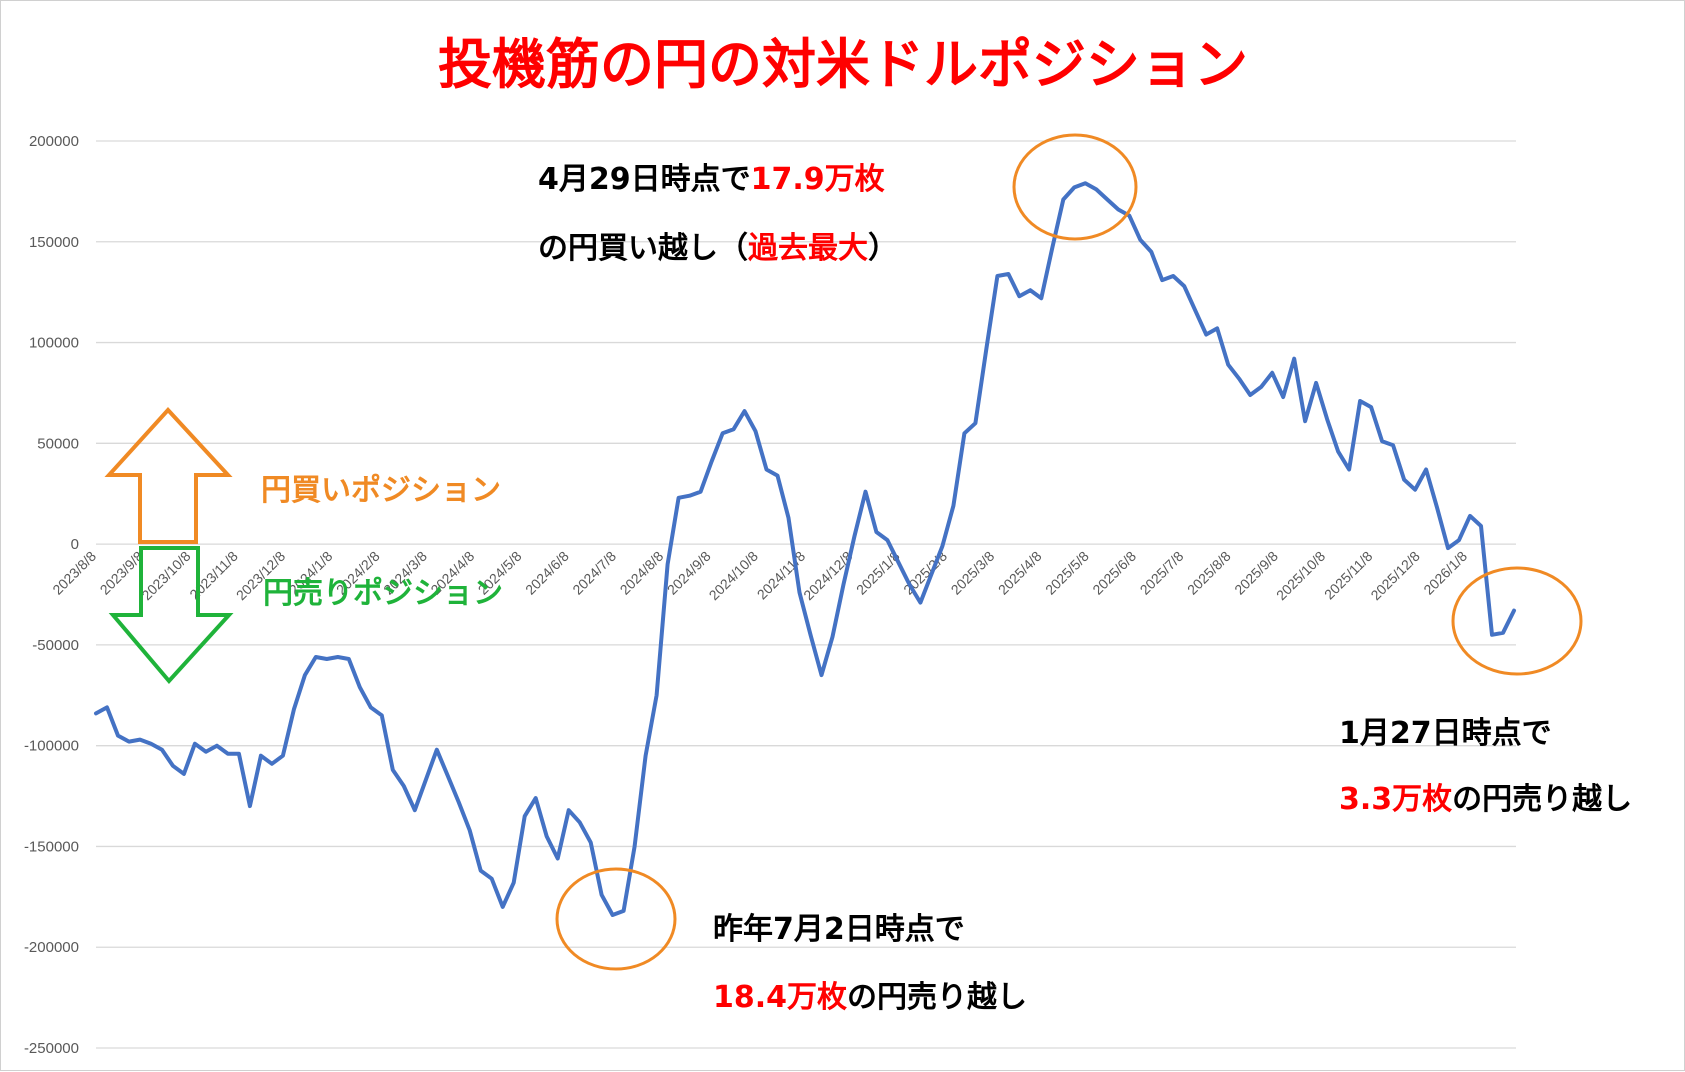 The image size is (1685, 1072). I want to click on trough-highlight-circle, so click(616, 919).